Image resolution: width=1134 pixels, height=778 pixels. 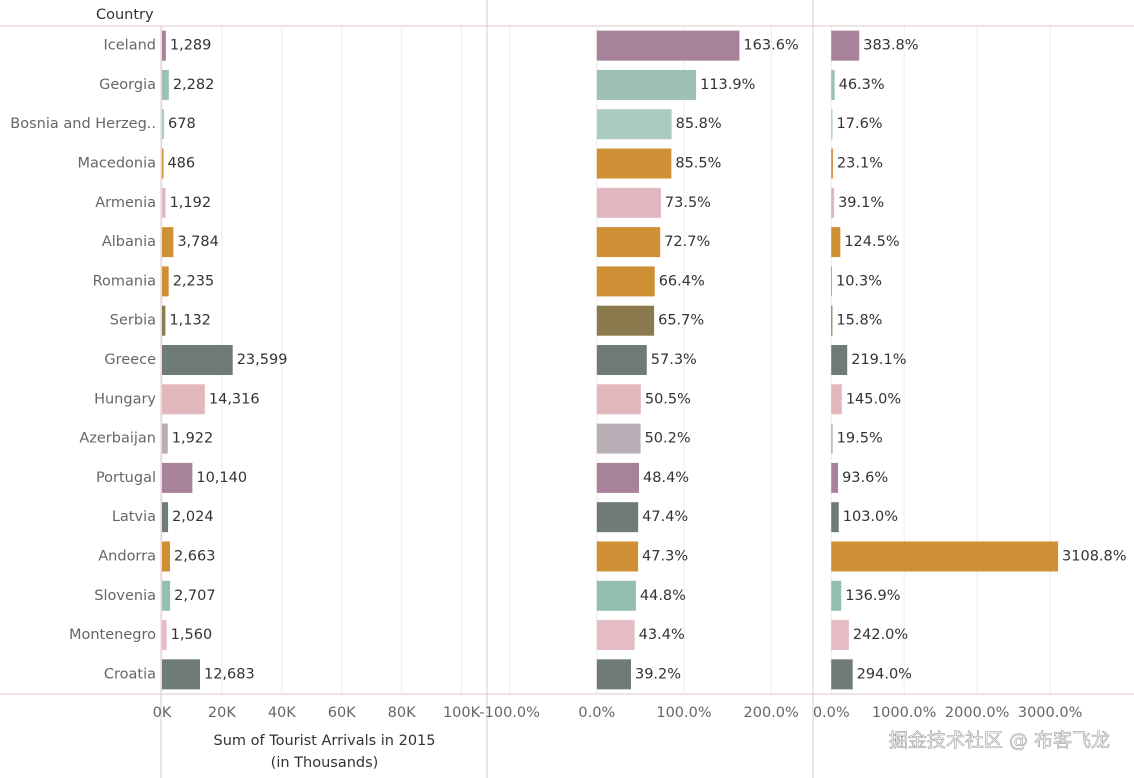 What do you see at coordinates (1094, 556) in the screenshot?
I see `value-label: 3108.8%` at bounding box center [1094, 556].